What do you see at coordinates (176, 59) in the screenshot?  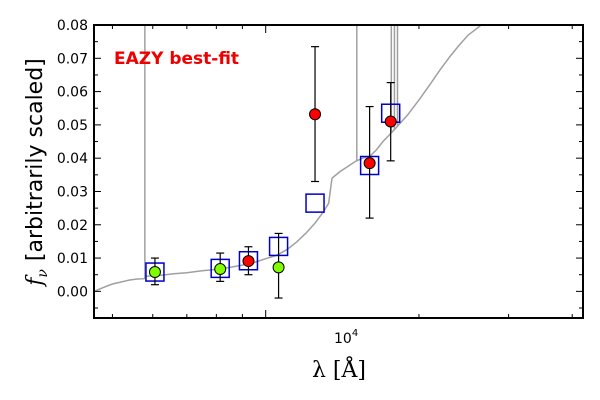 I see `eazy-annotation: EAZY best-fit` at bounding box center [176, 59].